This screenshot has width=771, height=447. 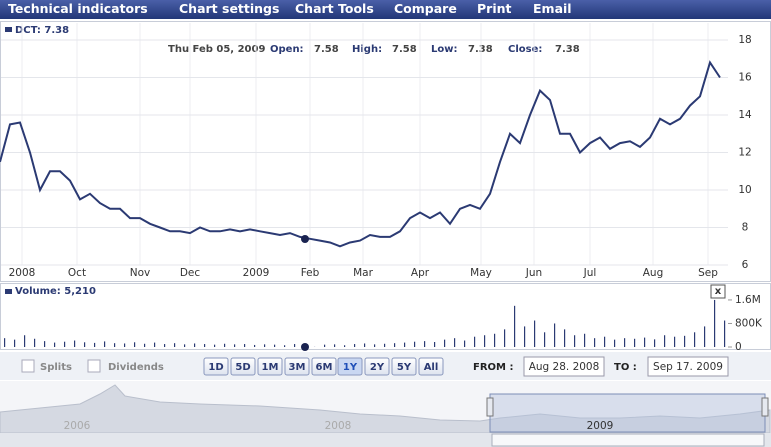 What do you see at coordinates (420, 273) in the screenshot?
I see `x-tick-label: Apr` at bounding box center [420, 273].